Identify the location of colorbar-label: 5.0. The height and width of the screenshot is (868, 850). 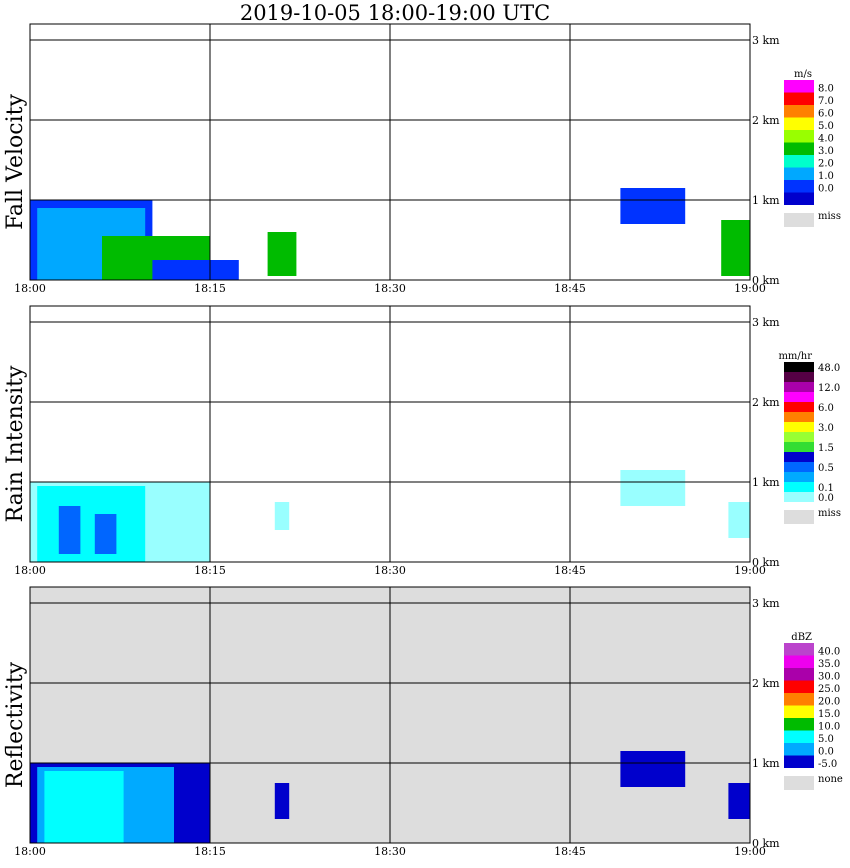
(826, 126).